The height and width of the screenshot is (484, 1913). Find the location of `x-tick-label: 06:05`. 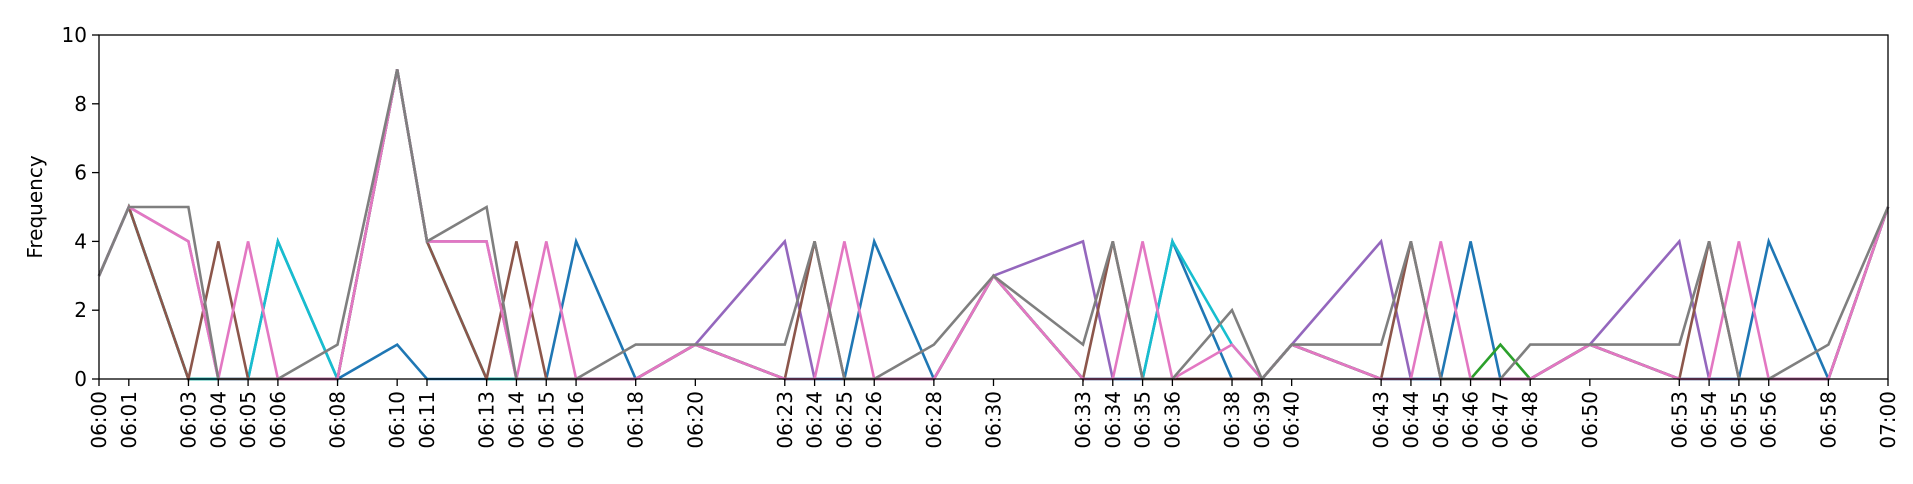

x-tick-label: 06:05 is located at coordinates (248, 420).